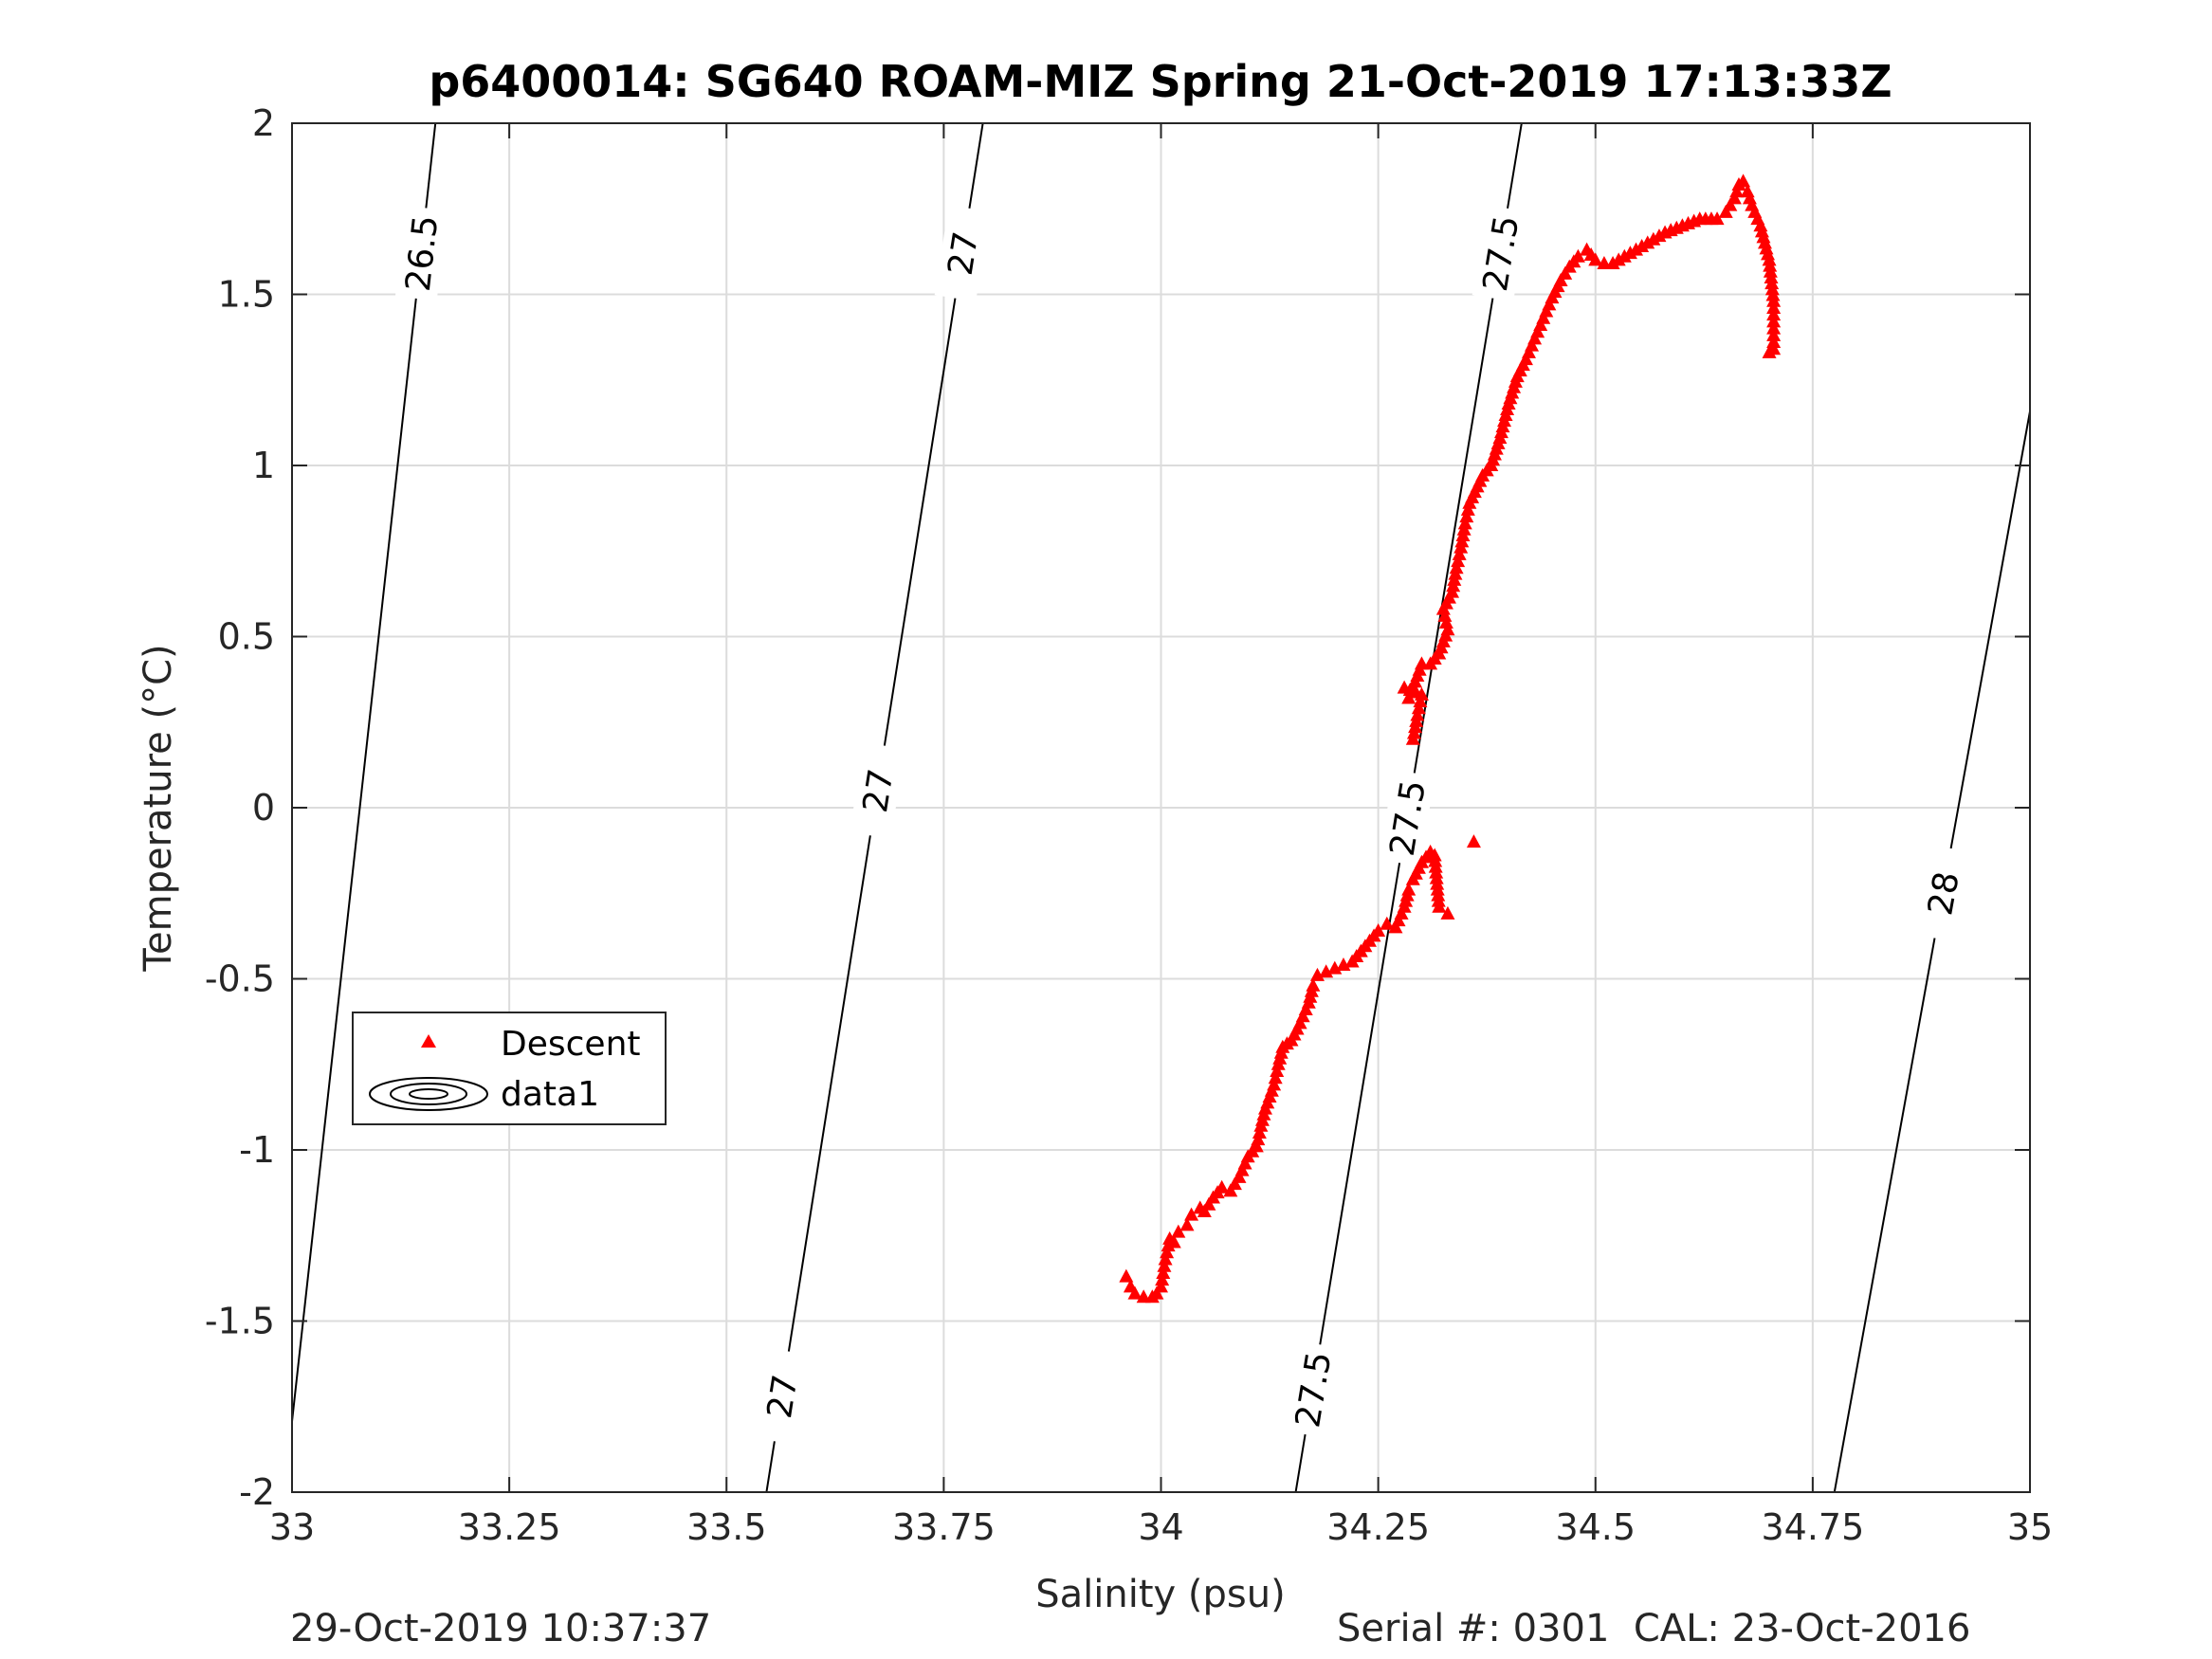  I want to click on x-tick-label: 33.5, so click(726, 1527).